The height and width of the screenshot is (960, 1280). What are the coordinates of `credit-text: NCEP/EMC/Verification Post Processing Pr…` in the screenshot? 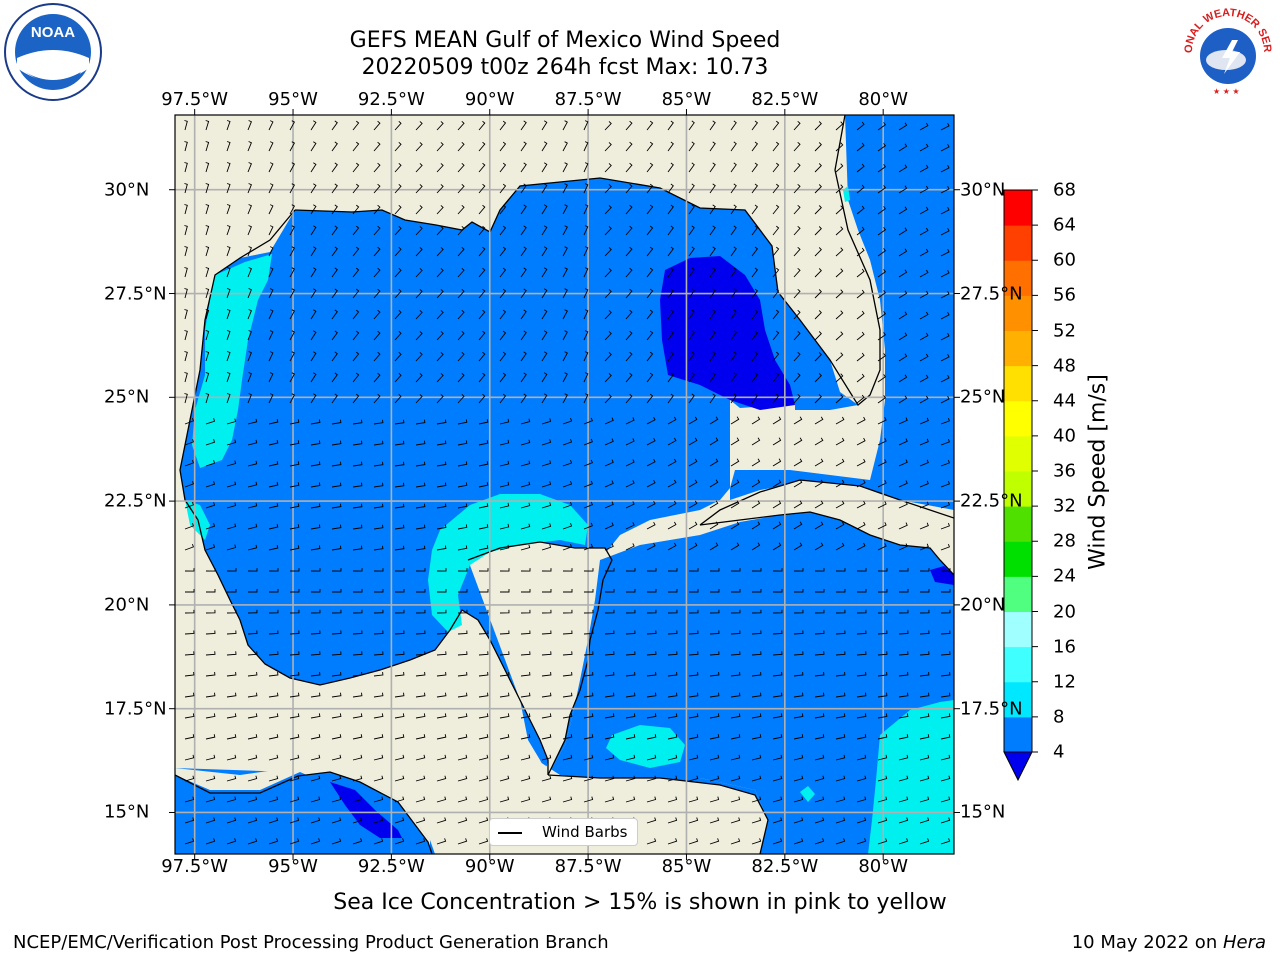 It's located at (311, 942).